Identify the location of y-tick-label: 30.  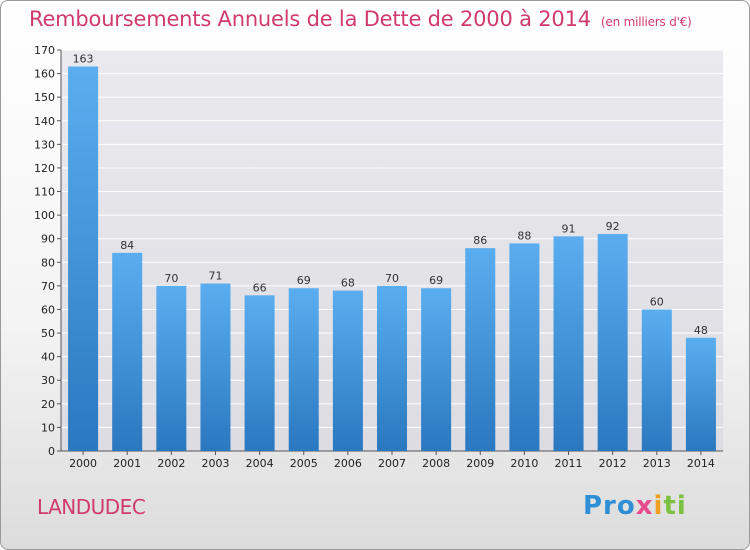
(48, 380).